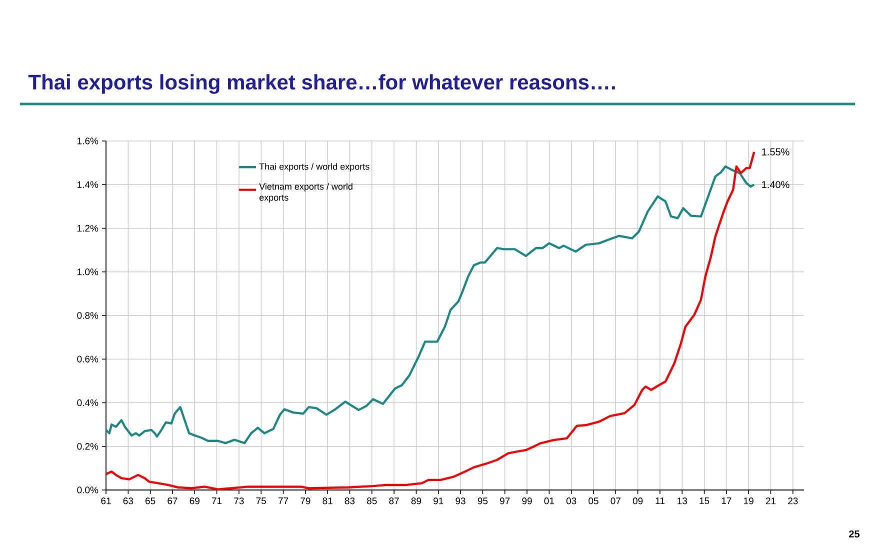  Describe the element at coordinates (776, 152) in the screenshot. I see `annotation: 1.55%` at that location.